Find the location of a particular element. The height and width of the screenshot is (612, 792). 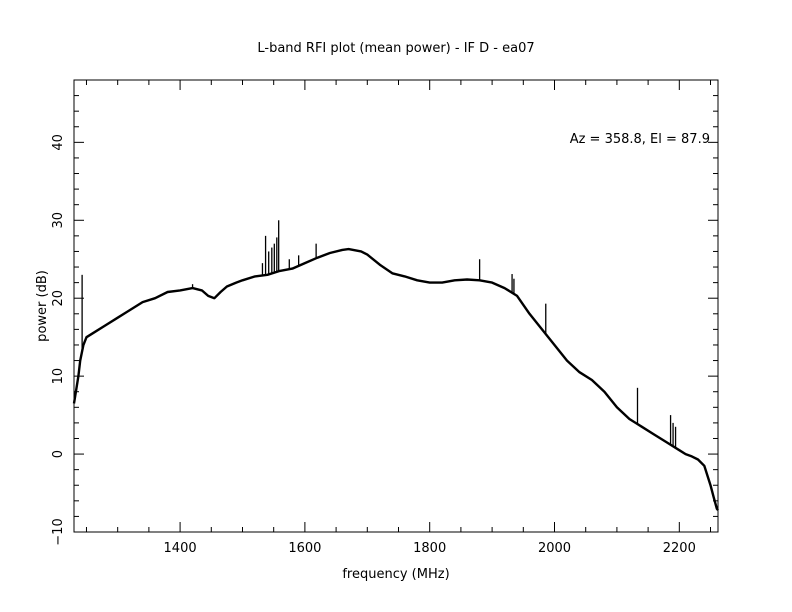

y-tick-label: −10 is located at coordinates (58, 531).